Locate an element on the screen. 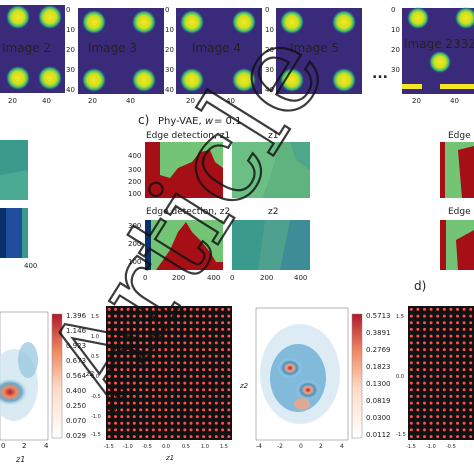 The width and height of the screenshot is (474, 474). x-tick: 200 is located at coordinates (178, 278).